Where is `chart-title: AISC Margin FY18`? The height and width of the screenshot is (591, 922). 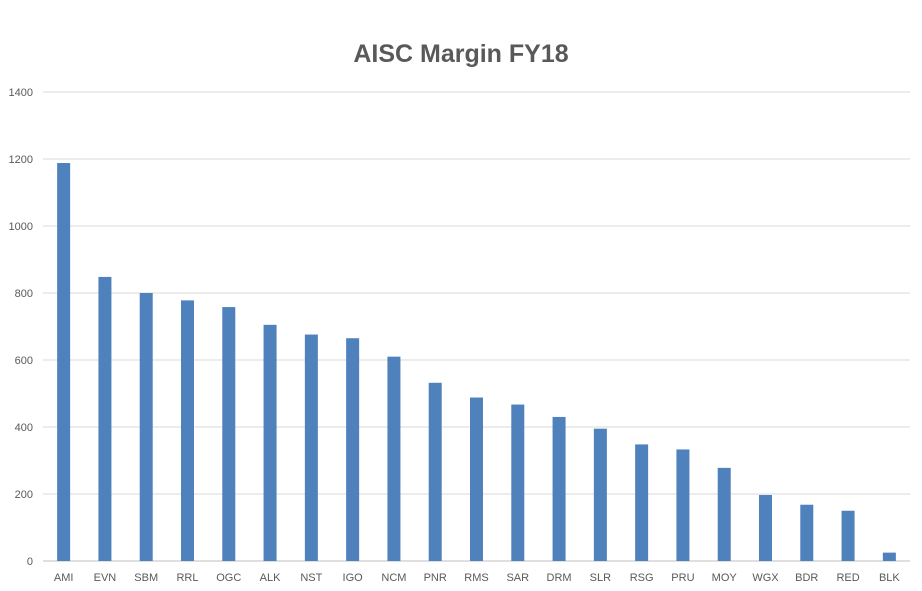
chart-title: AISC Margin FY18 is located at coordinates (461, 54).